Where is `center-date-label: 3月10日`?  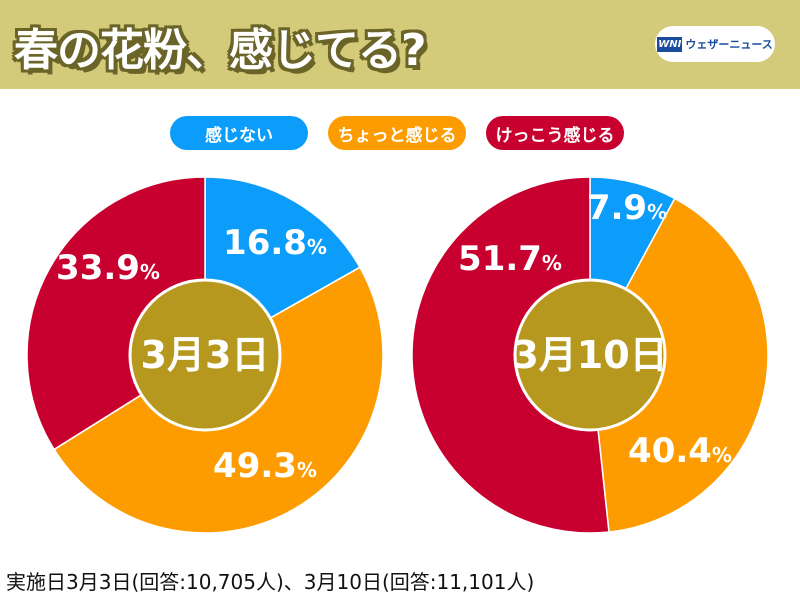 center-date-label: 3月10日 is located at coordinates (589, 355).